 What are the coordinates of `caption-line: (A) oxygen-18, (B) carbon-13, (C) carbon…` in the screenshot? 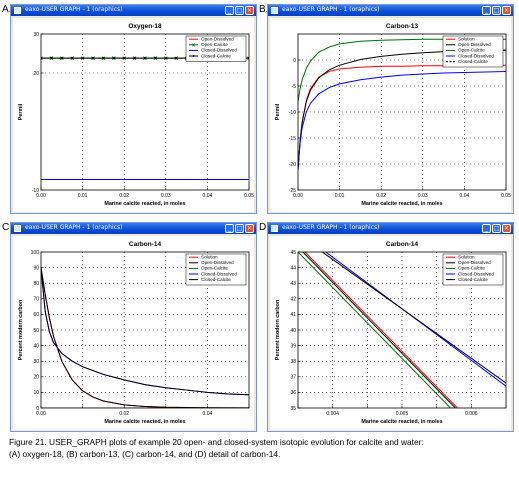 It's located at (145, 454).